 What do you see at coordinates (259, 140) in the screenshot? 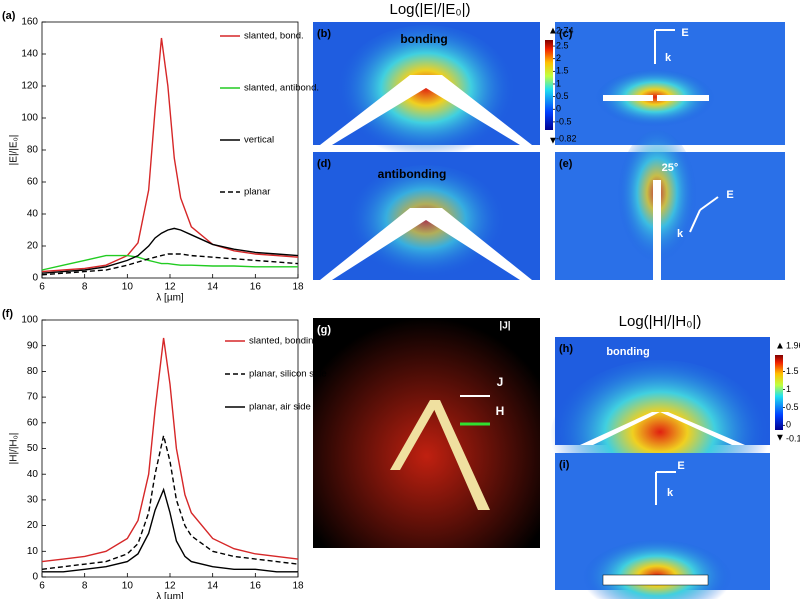
I see `legend-label: vertical` at bounding box center [259, 140].